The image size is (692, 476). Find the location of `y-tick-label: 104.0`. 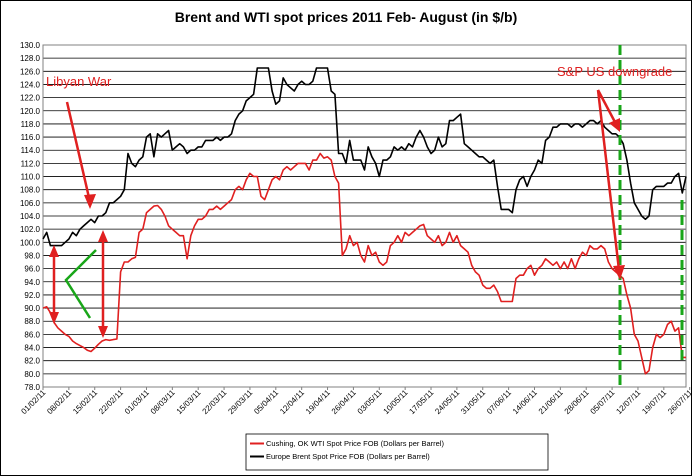

y-tick-label: 104.0 is located at coordinates (30, 216).